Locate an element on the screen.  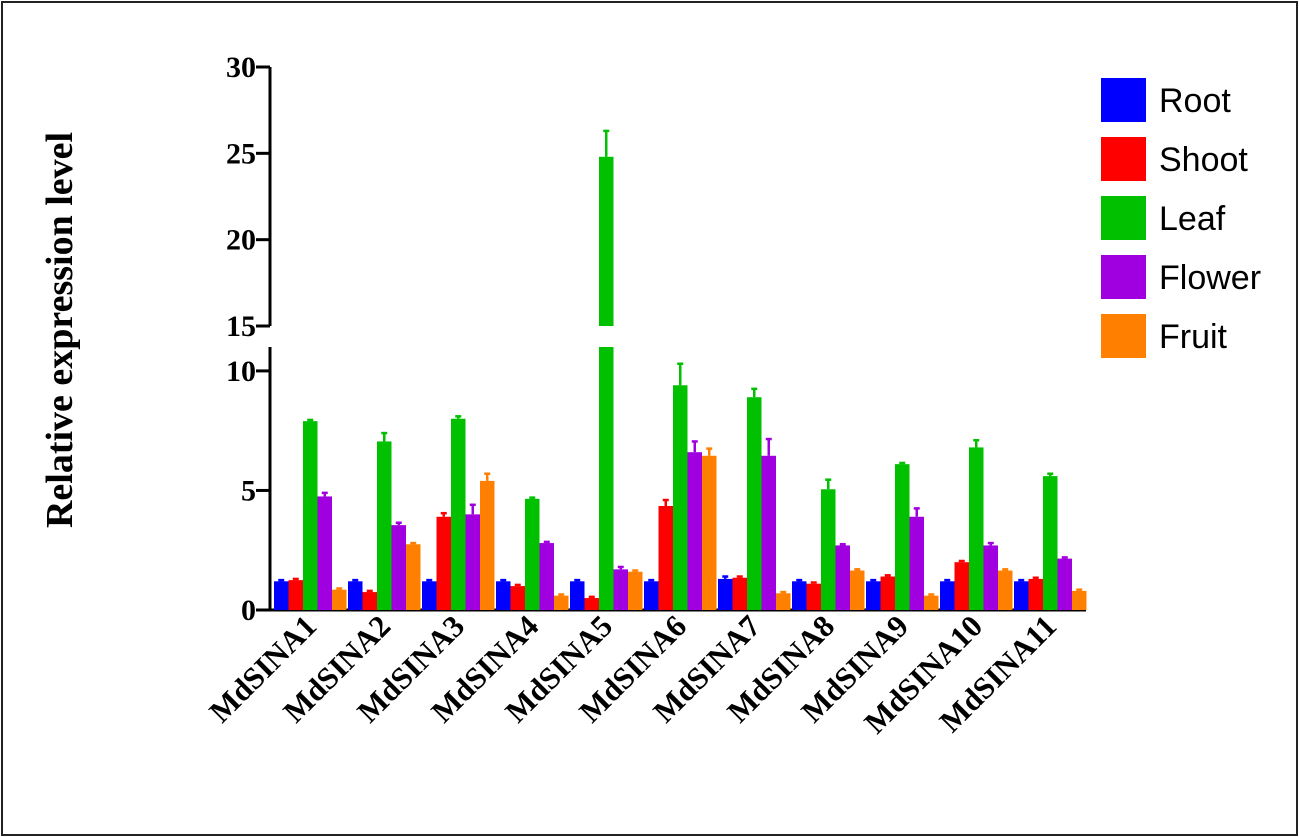
legend-label: Flower is located at coordinates (1210, 278).